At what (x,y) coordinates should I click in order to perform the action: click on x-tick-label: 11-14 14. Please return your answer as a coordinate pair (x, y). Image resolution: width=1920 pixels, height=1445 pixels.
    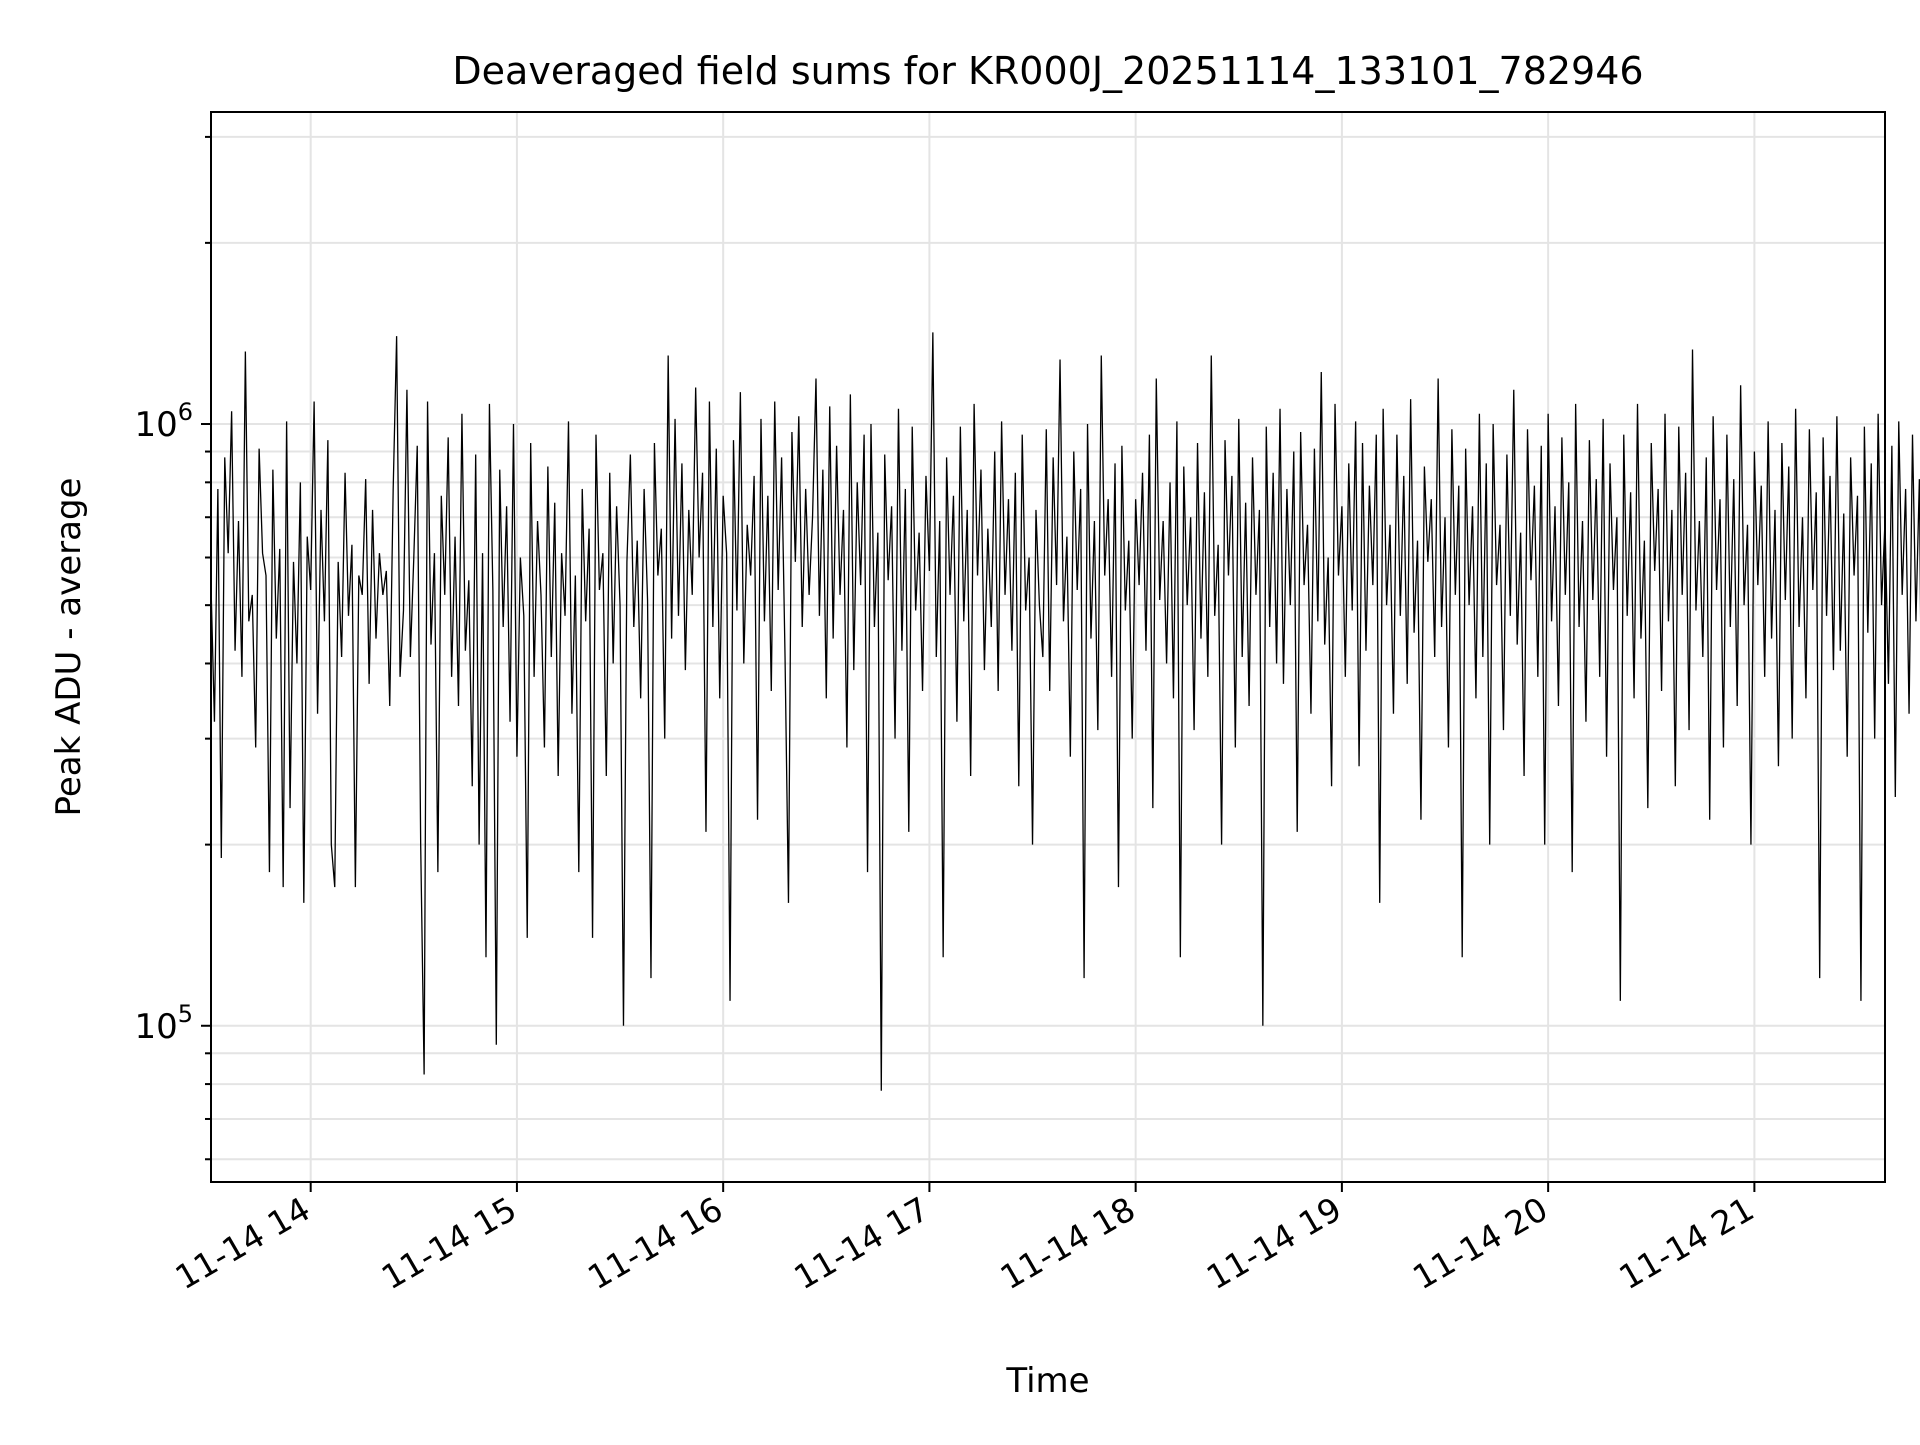
    Looking at the image, I should click on (243, 1243).